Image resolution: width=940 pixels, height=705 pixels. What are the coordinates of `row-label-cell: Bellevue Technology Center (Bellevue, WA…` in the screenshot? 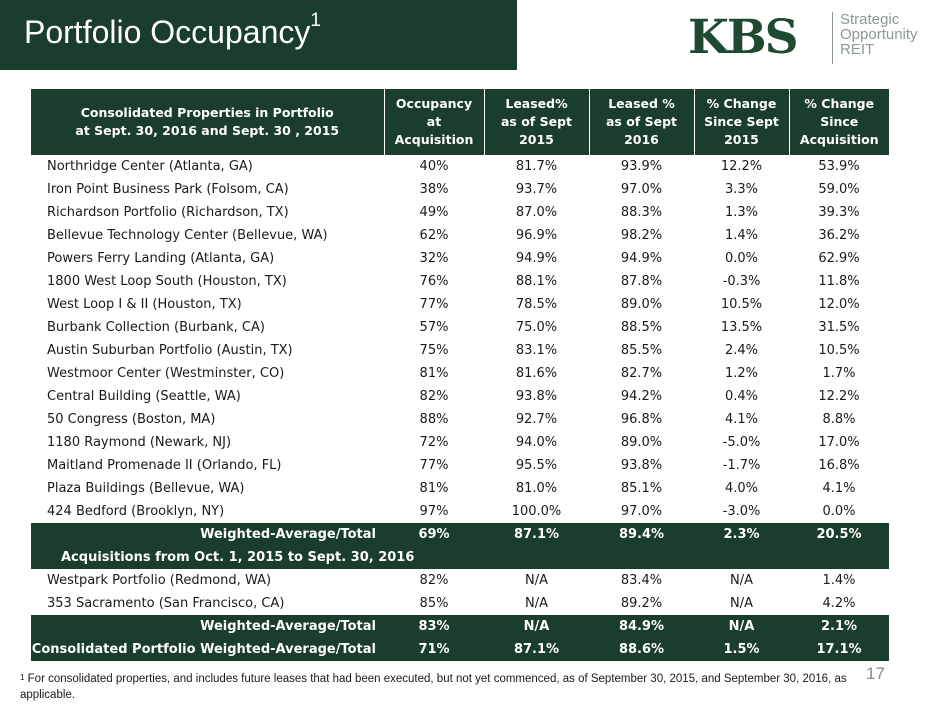 It's located at (187, 235).